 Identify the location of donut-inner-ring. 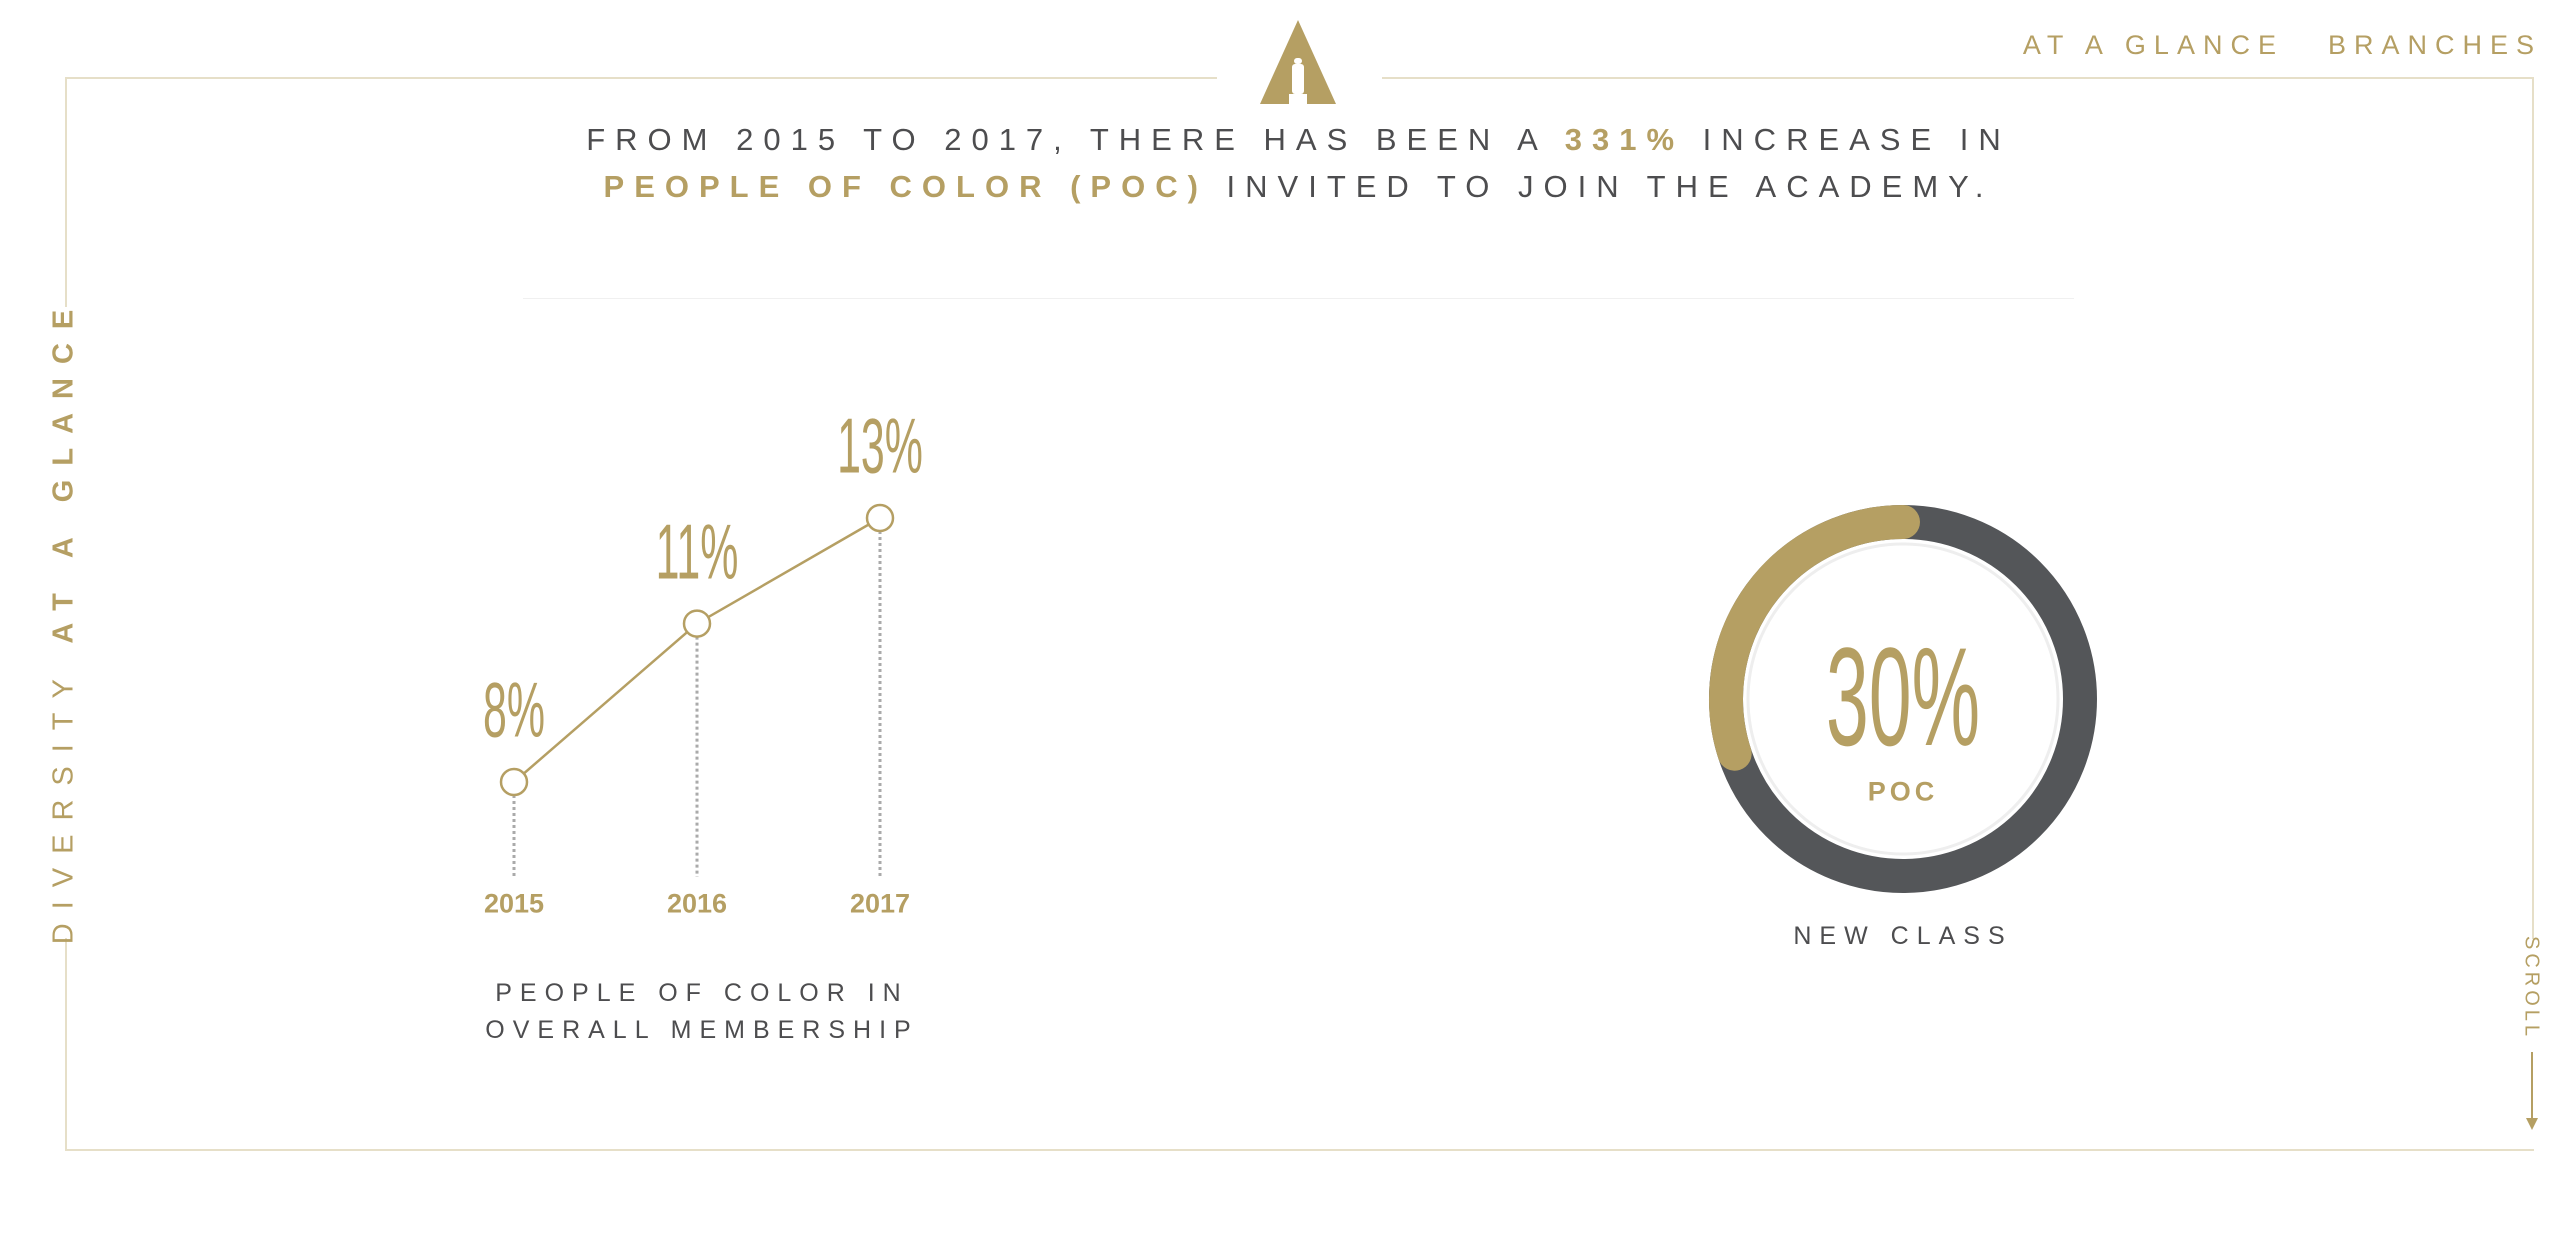
(1903, 699).